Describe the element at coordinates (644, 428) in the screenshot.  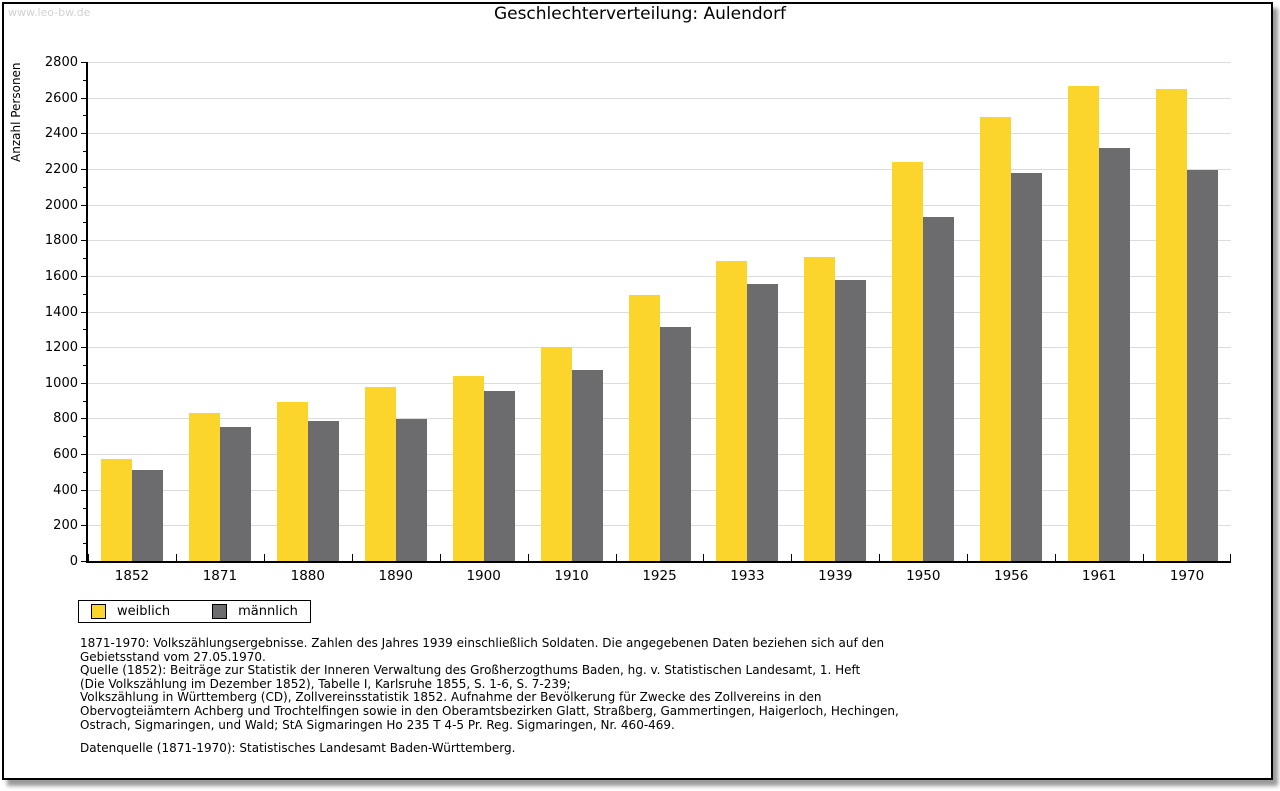
I see `bar-weiblich-1925` at that location.